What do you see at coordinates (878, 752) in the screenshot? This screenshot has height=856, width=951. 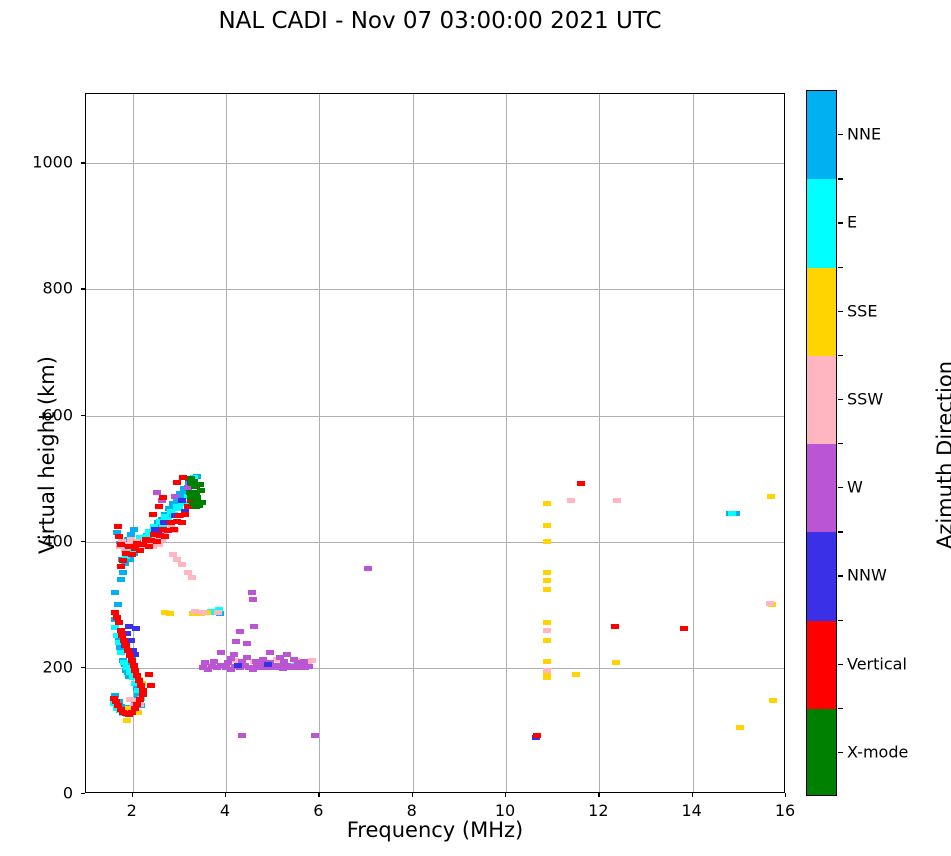 I see `colorbar-label-x-mode: X-mode` at bounding box center [878, 752].